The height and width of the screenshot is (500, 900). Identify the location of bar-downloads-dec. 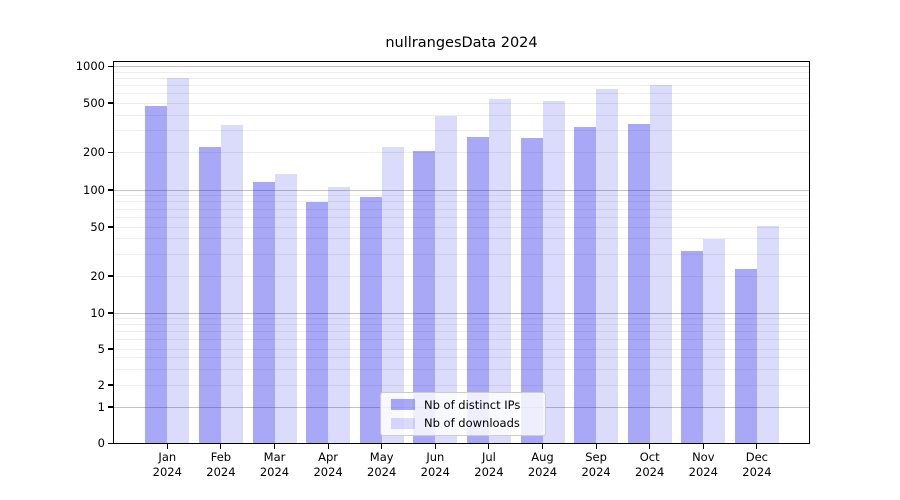
(767, 334).